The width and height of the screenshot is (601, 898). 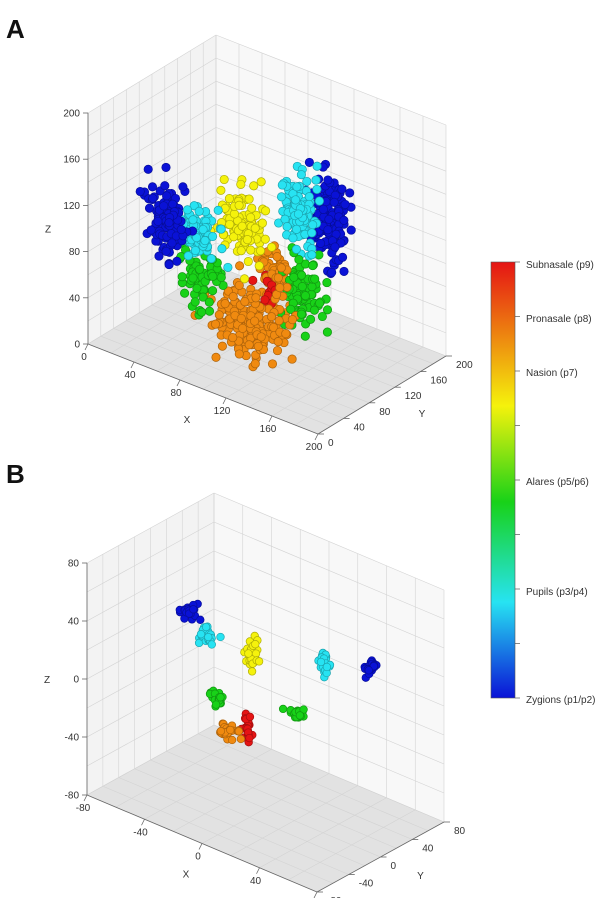 I want to click on x-tick-label: 200, so click(x=314, y=447).